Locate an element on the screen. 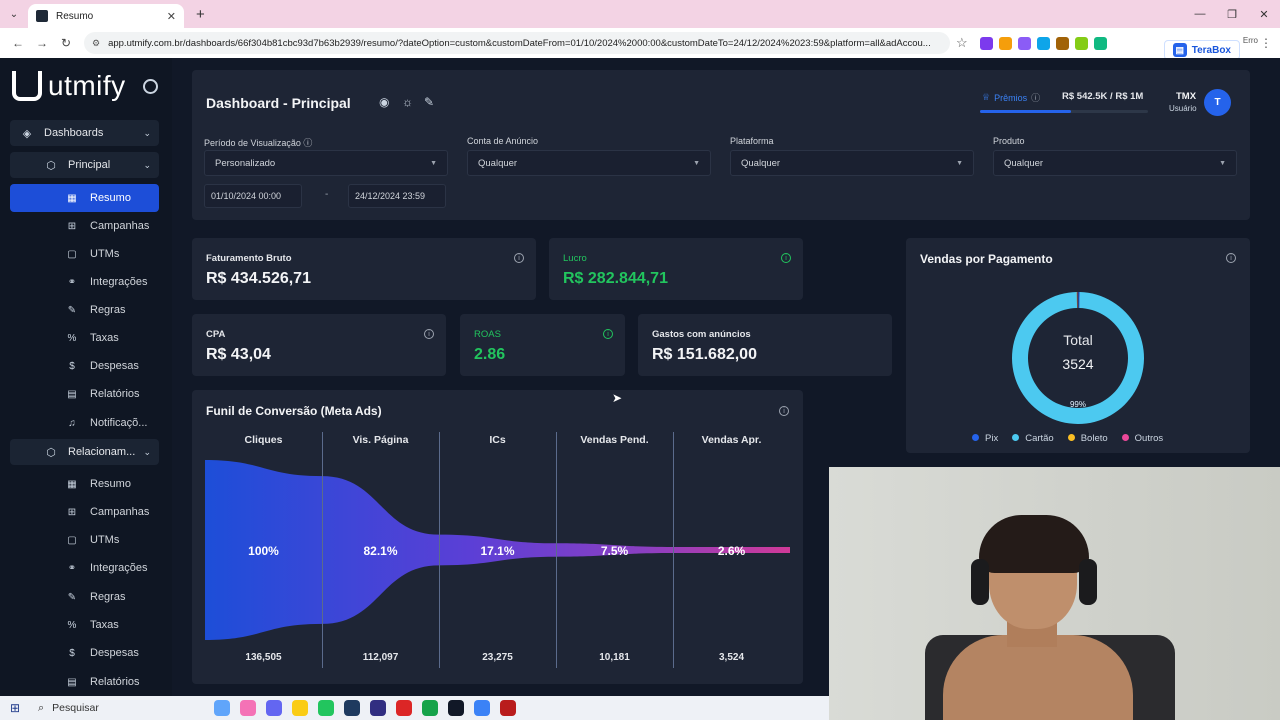 This screenshot has width=1280, height=720. legend-item-outros: Outros is located at coordinates (1142, 438).